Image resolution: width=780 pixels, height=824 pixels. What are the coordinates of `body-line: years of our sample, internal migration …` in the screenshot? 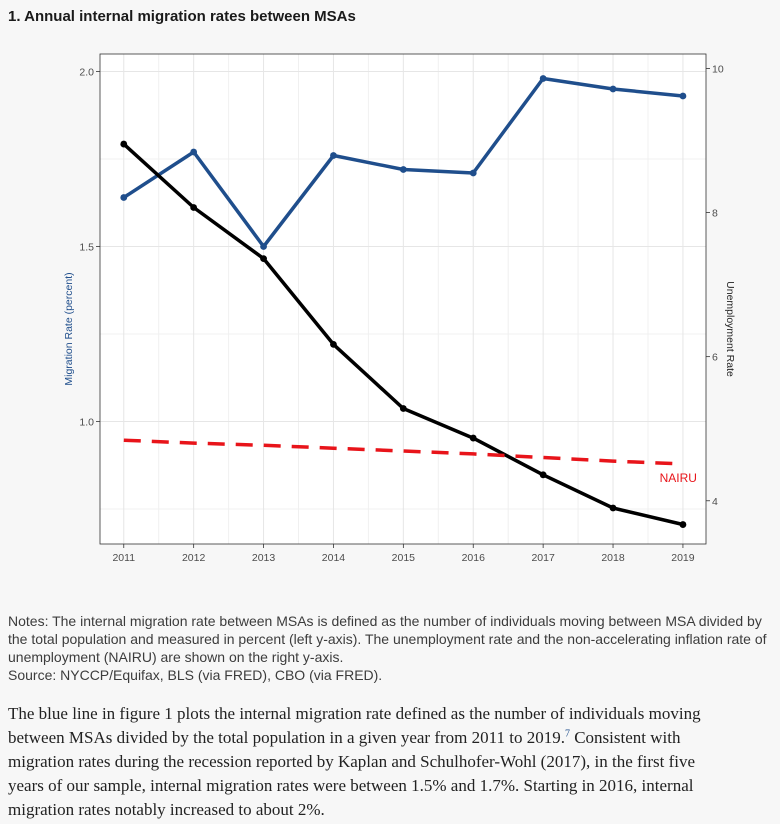 It's located at (351, 785).